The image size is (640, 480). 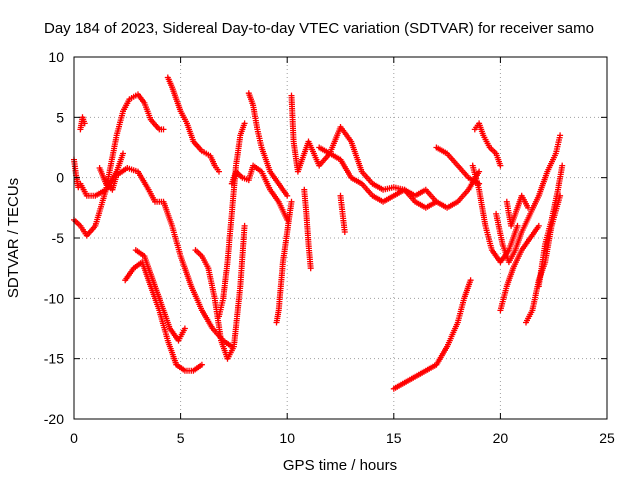 I want to click on y-tick-label: 0, so click(x=60, y=178).